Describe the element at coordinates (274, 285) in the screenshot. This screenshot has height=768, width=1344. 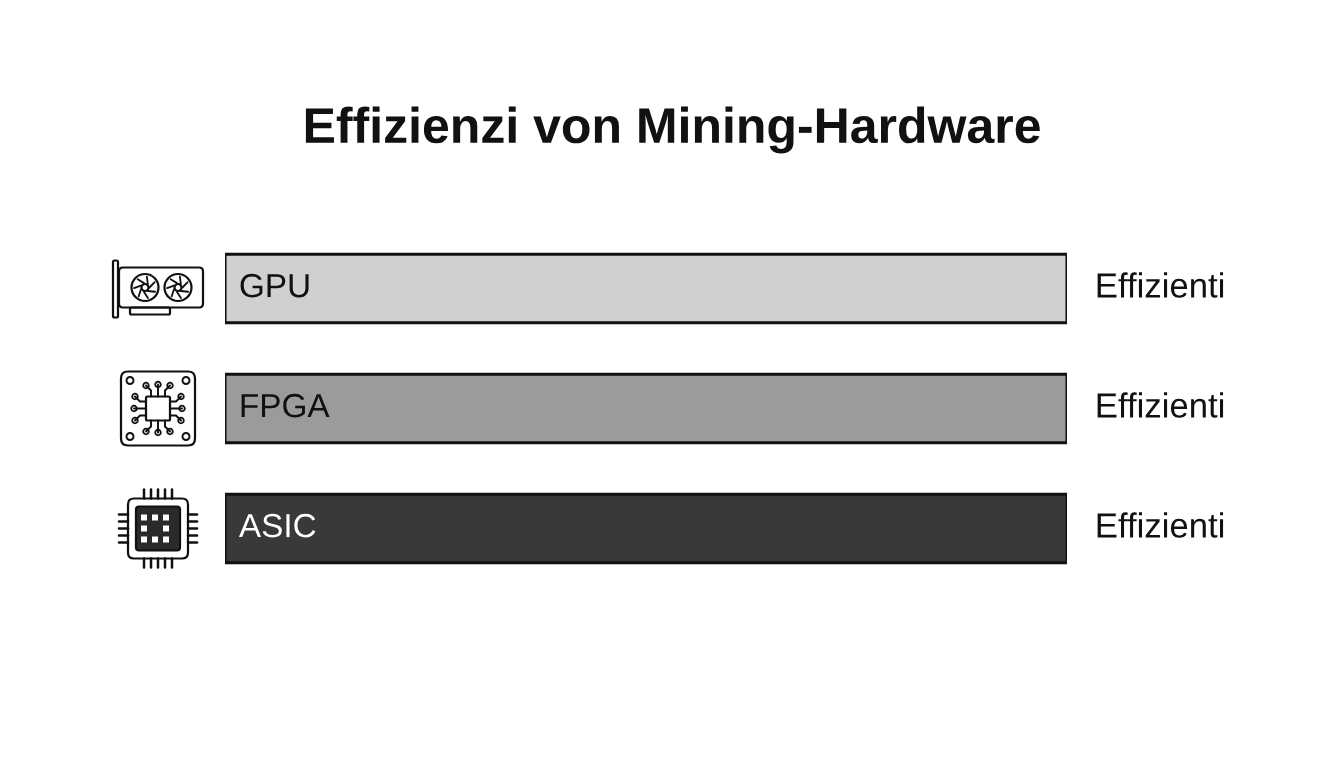
I see `y-tick-label: GPU` at that location.